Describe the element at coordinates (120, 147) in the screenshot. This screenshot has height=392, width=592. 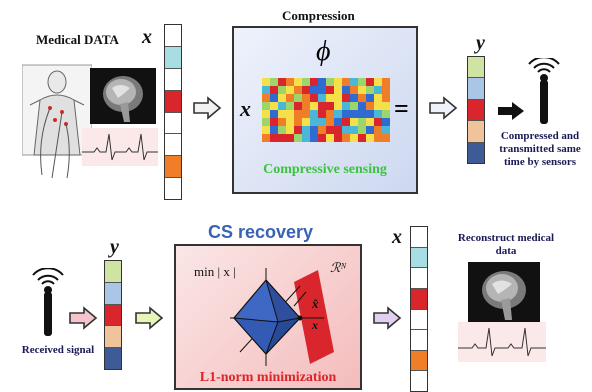
I see `ecg-waveform` at that location.